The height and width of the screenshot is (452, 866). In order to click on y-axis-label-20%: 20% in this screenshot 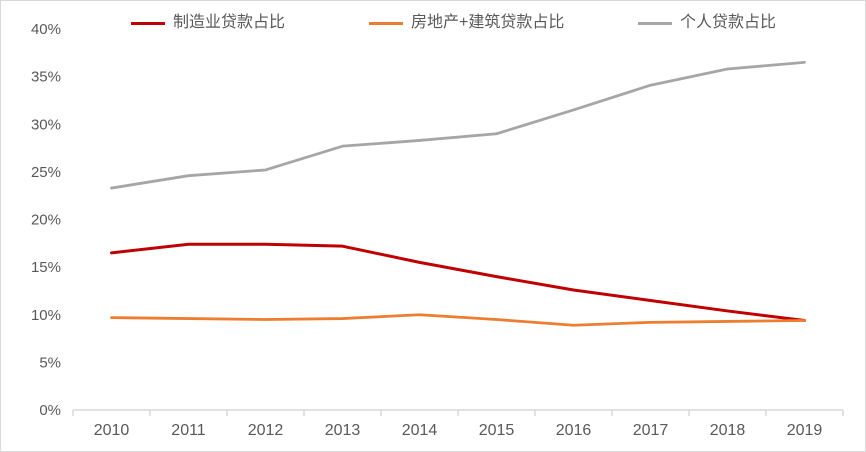, I will do `click(46, 220)`.